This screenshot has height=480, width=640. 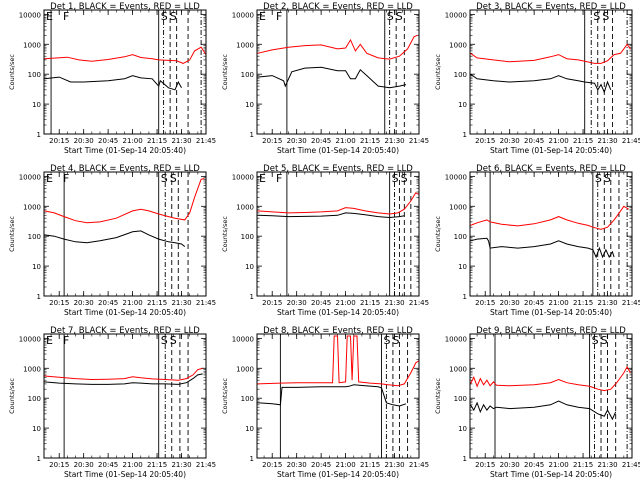 I want to click on panel-title: Det 6, BLACK = Events, RED = LLD, so click(x=551, y=169).